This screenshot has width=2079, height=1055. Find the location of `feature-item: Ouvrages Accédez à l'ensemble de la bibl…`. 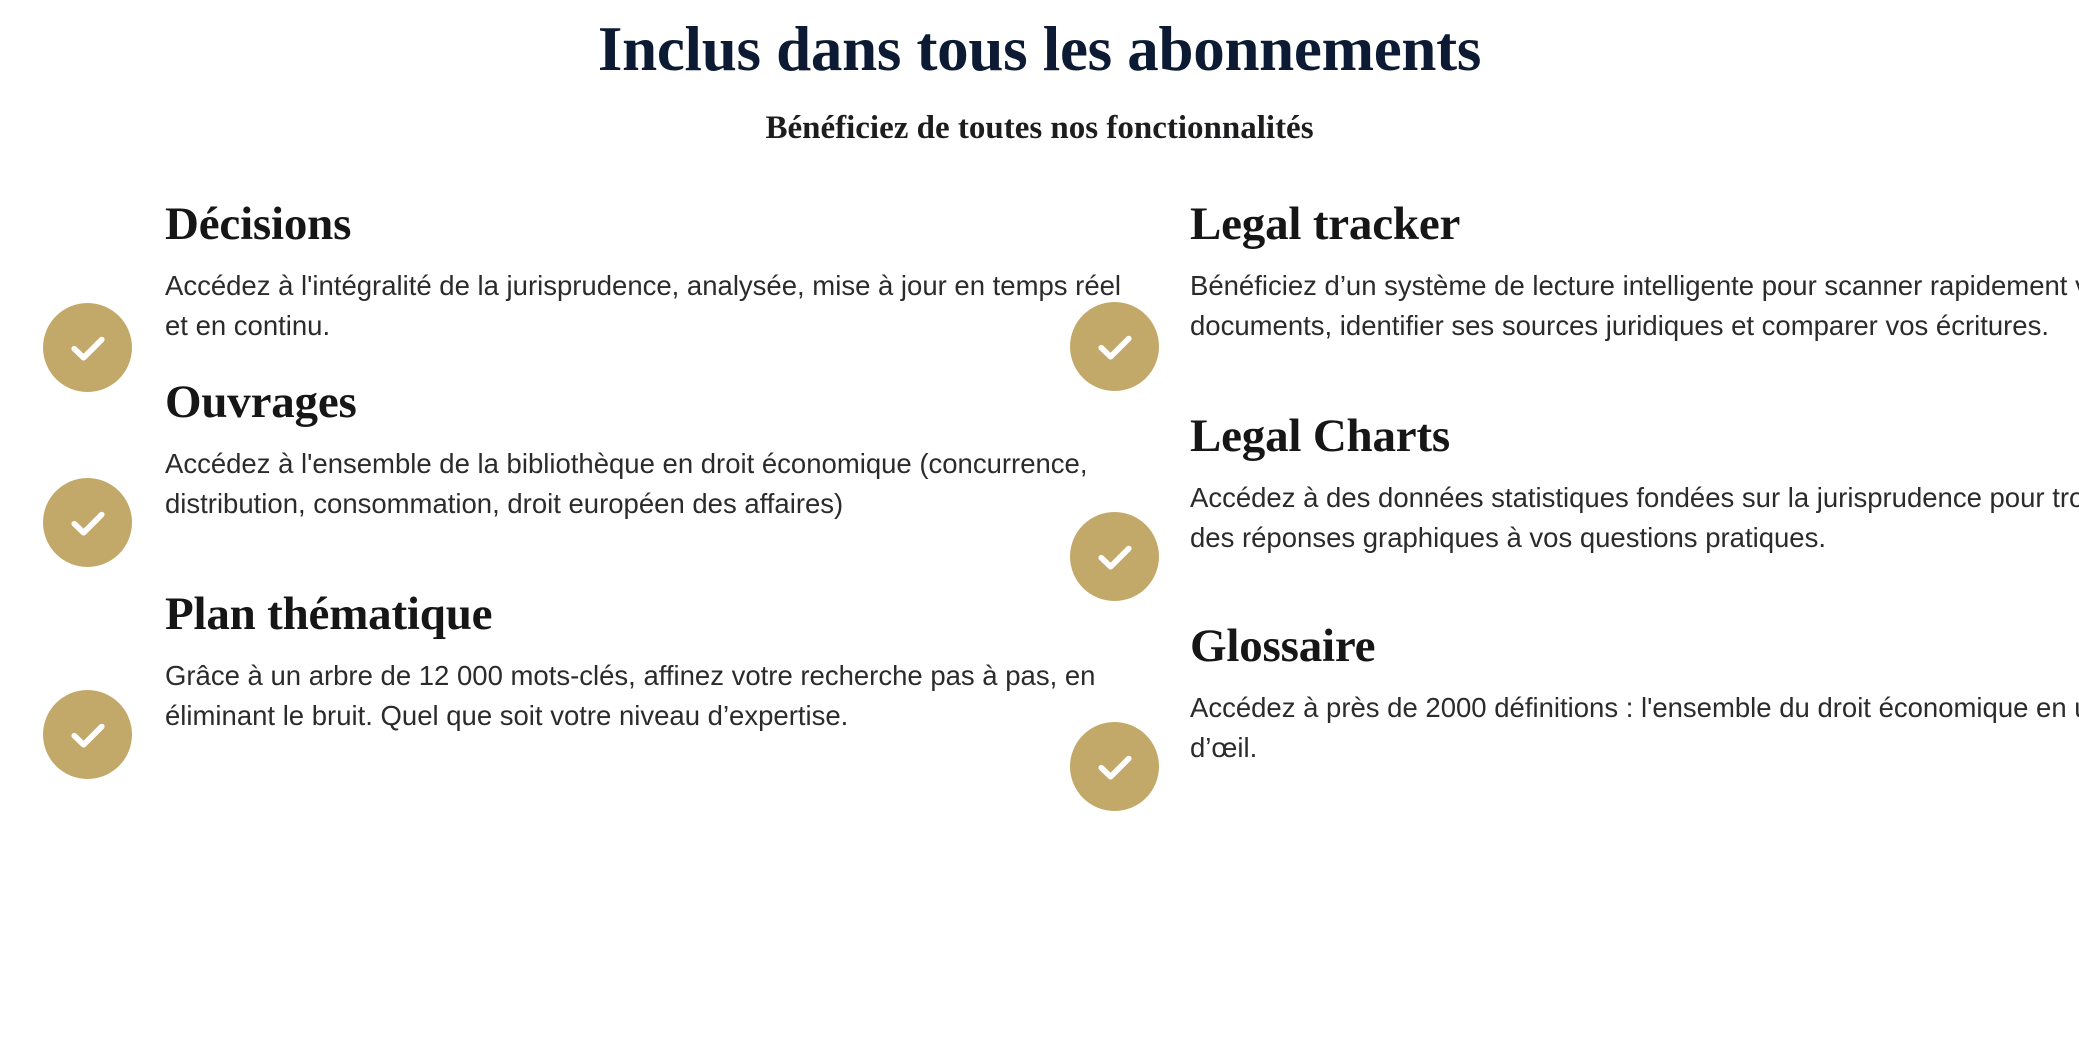

feature-item: Ouvrages Accédez à l'ensemble de la bibl… is located at coordinates (591, 471).